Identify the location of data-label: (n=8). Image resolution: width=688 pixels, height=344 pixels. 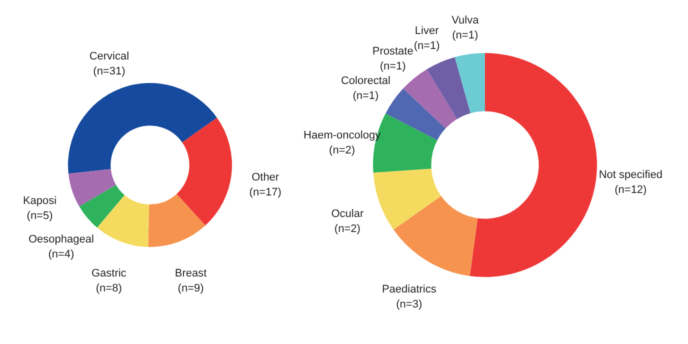
(109, 288).